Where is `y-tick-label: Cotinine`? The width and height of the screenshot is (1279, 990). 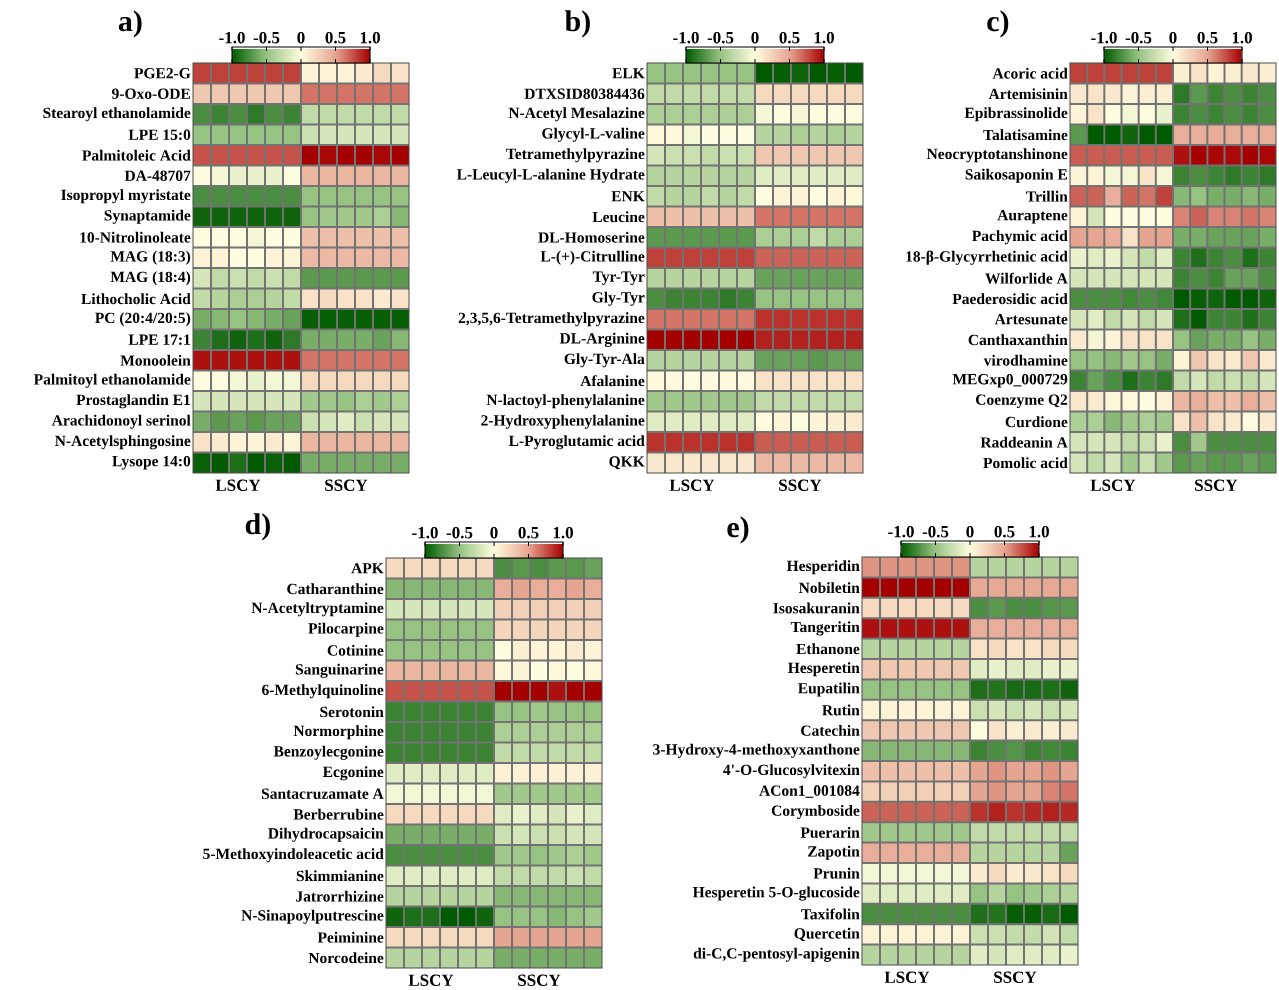 y-tick-label: Cotinine is located at coordinates (355, 650).